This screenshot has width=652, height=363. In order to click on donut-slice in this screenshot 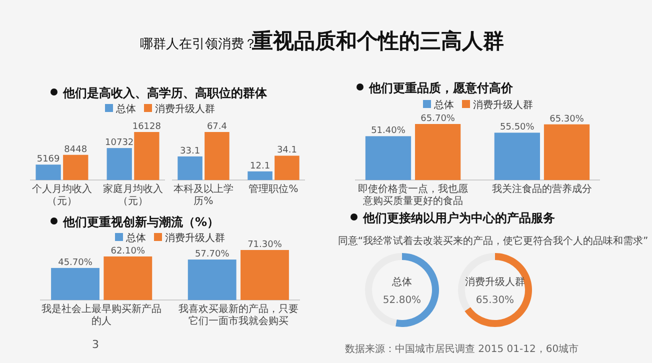, I will do `click(498, 290)`.